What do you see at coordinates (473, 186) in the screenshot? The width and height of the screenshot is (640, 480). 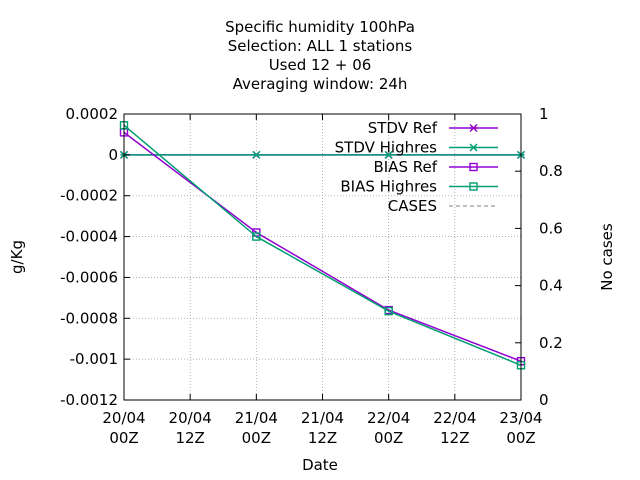 I see `legend-marker-bias-highres` at bounding box center [473, 186].